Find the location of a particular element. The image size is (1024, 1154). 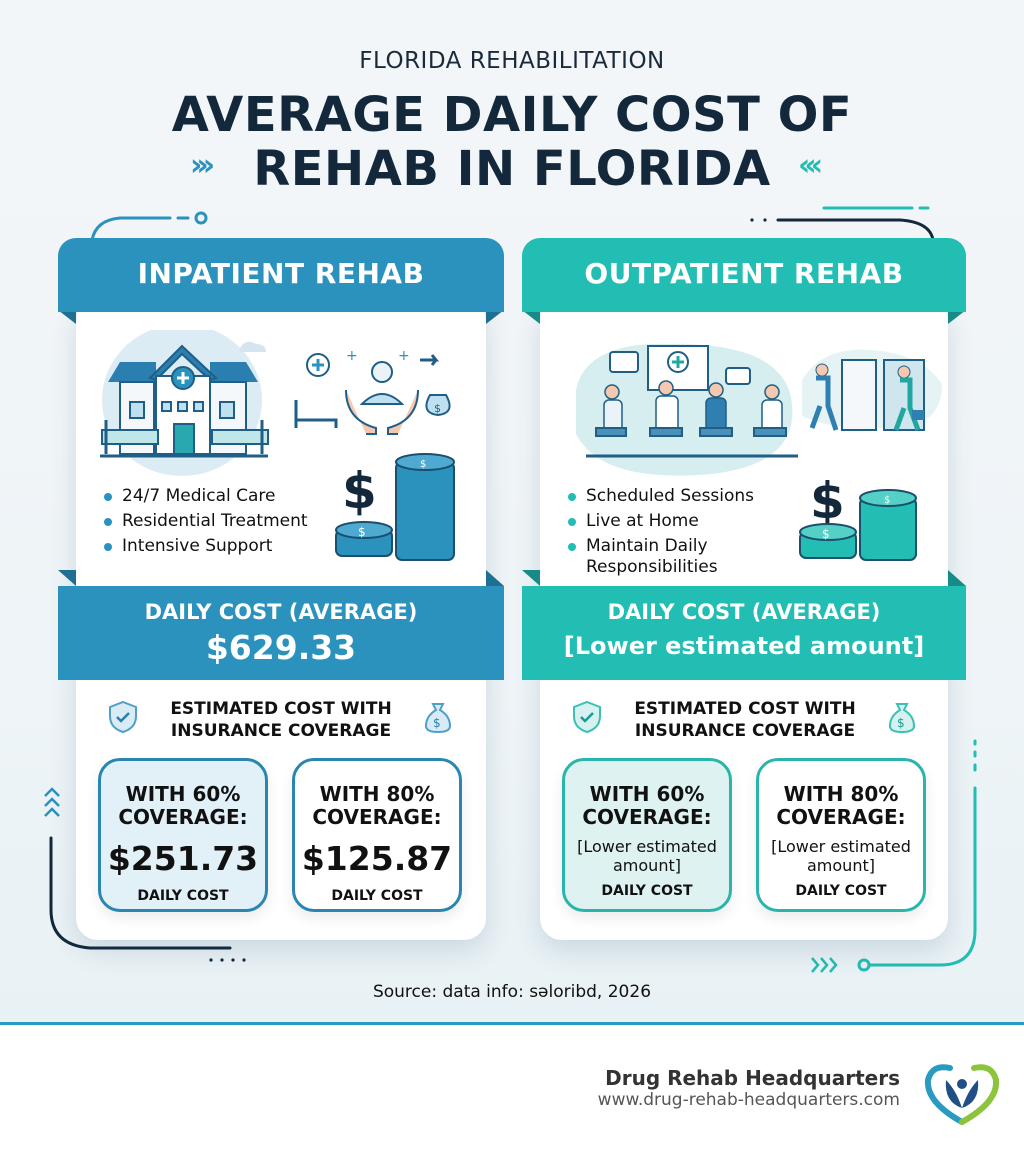

brand-url: www.drug-rehab-headquarters.com is located at coordinates (748, 1100).